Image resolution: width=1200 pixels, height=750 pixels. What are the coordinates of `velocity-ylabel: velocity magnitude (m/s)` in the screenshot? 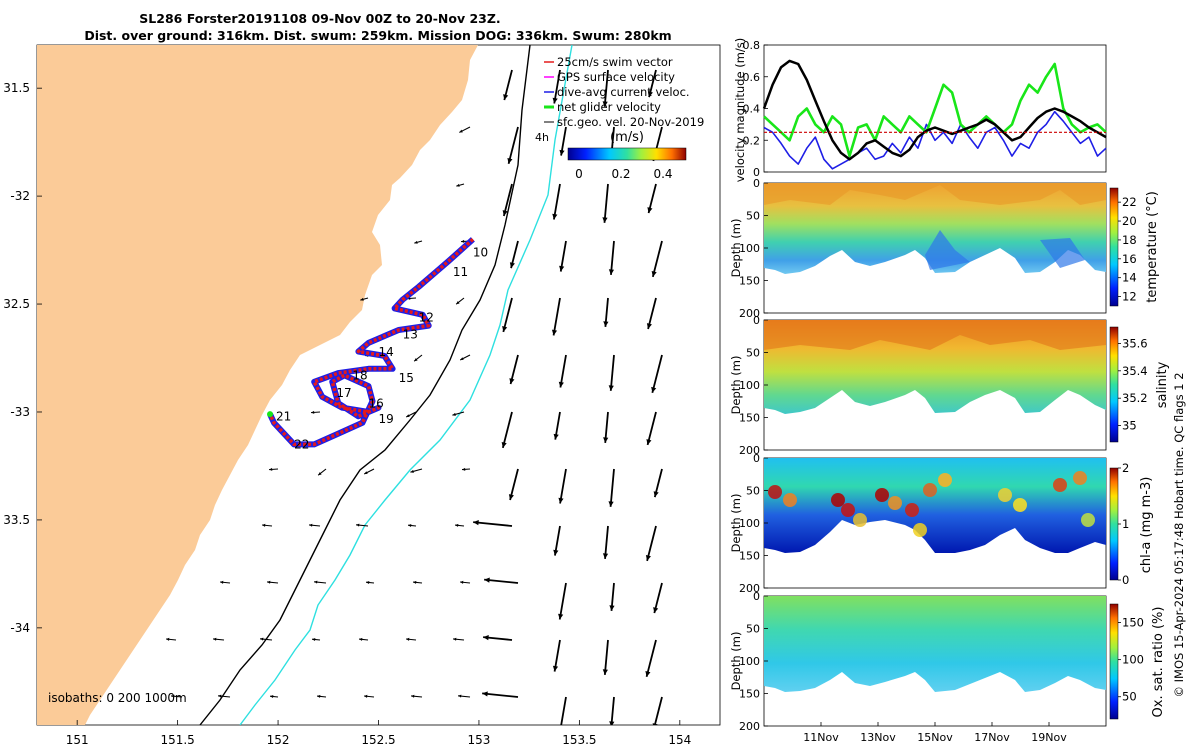 It's located at (740, 110).